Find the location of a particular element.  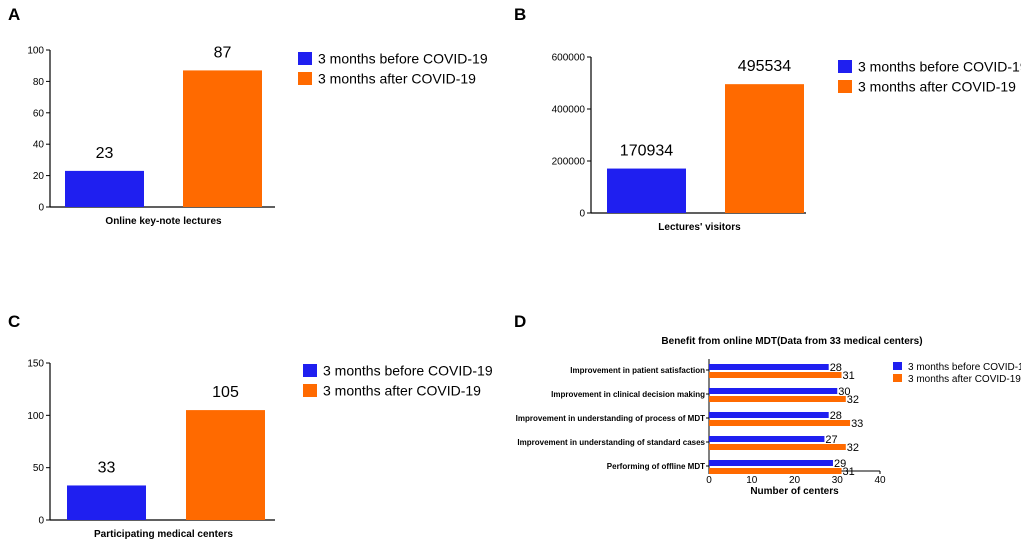

x-axis-label: Participating medical centers is located at coordinates (163, 534).